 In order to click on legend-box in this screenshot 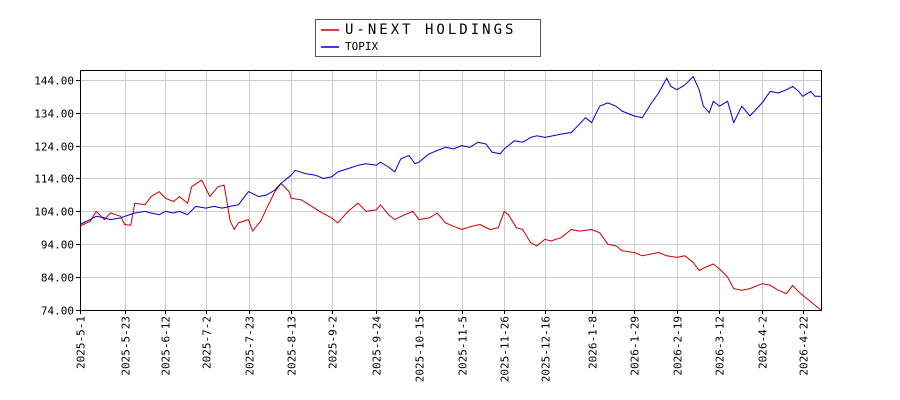, I will do `click(428, 38)`.